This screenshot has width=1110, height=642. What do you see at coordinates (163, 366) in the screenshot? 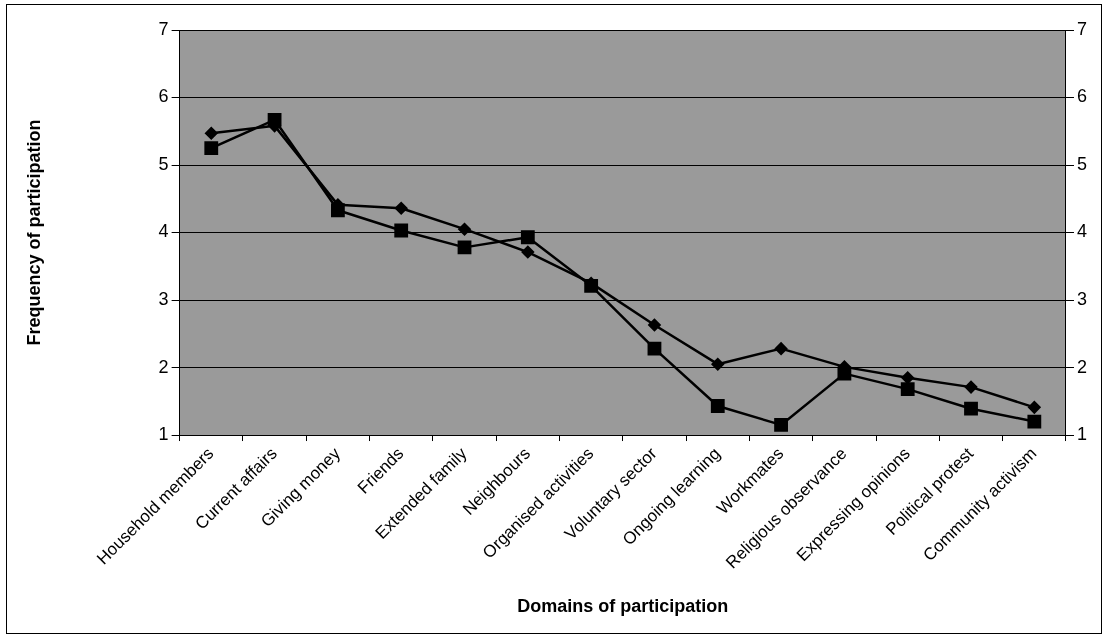
I see `y-tick-label: 2` at bounding box center [163, 366].